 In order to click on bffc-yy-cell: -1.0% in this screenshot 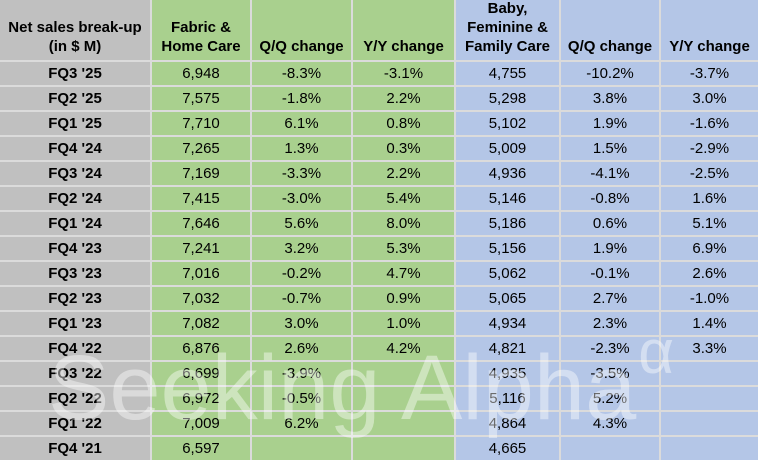, I will do `click(709, 298)`.